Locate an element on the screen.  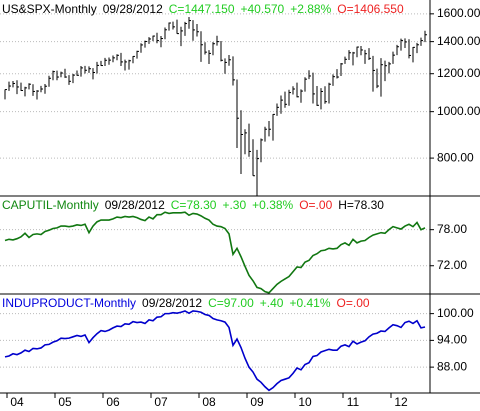
y-tick-label: 800.00 is located at coordinates (455, 157).